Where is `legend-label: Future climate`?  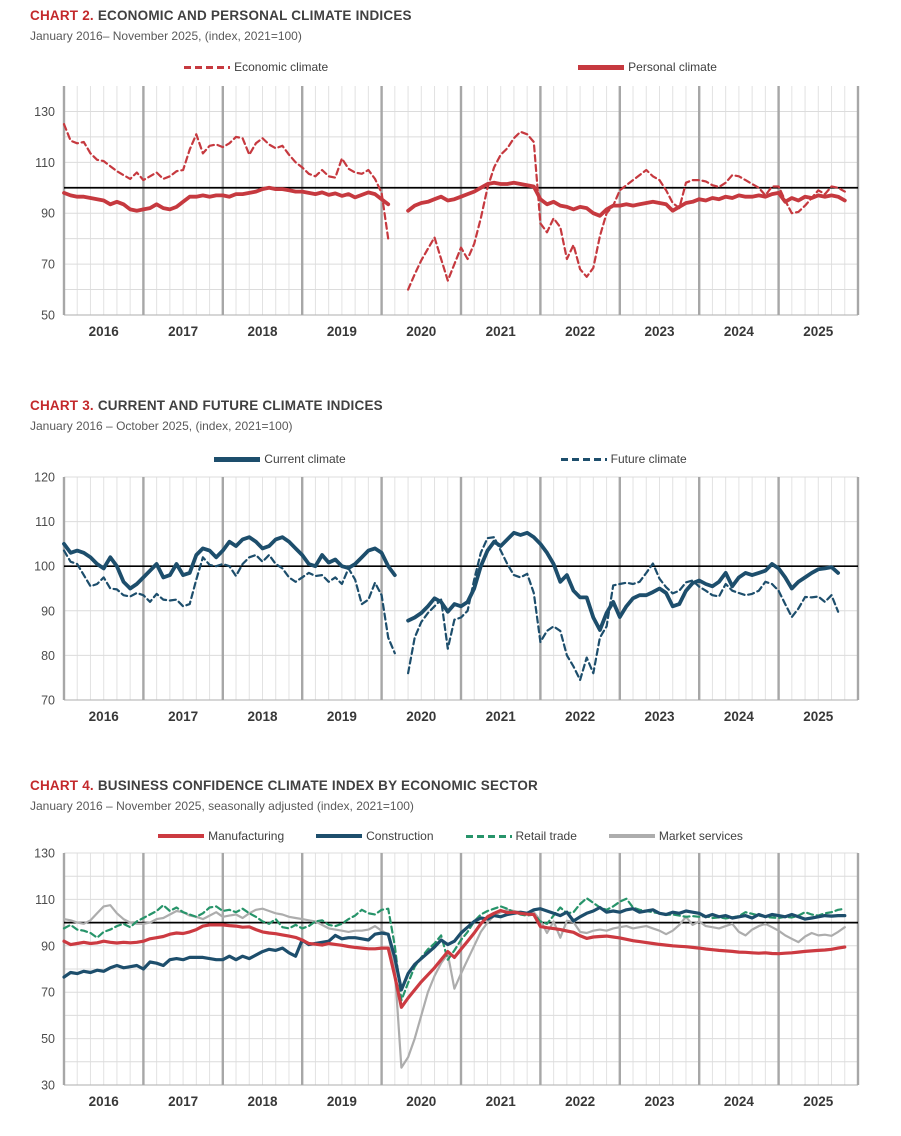 legend-label: Future climate is located at coordinates (648, 459).